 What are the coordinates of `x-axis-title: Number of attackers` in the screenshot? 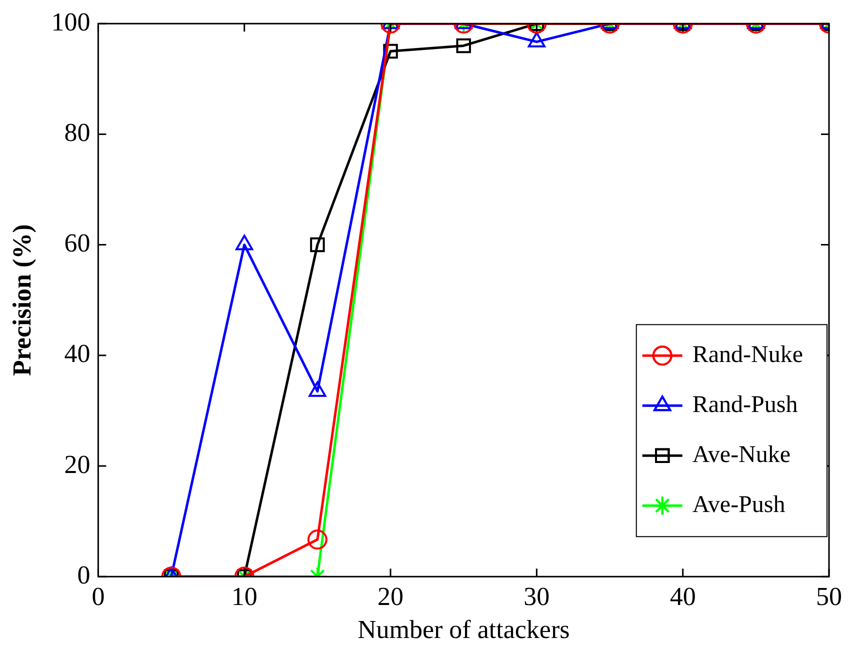 It's located at (463, 629).